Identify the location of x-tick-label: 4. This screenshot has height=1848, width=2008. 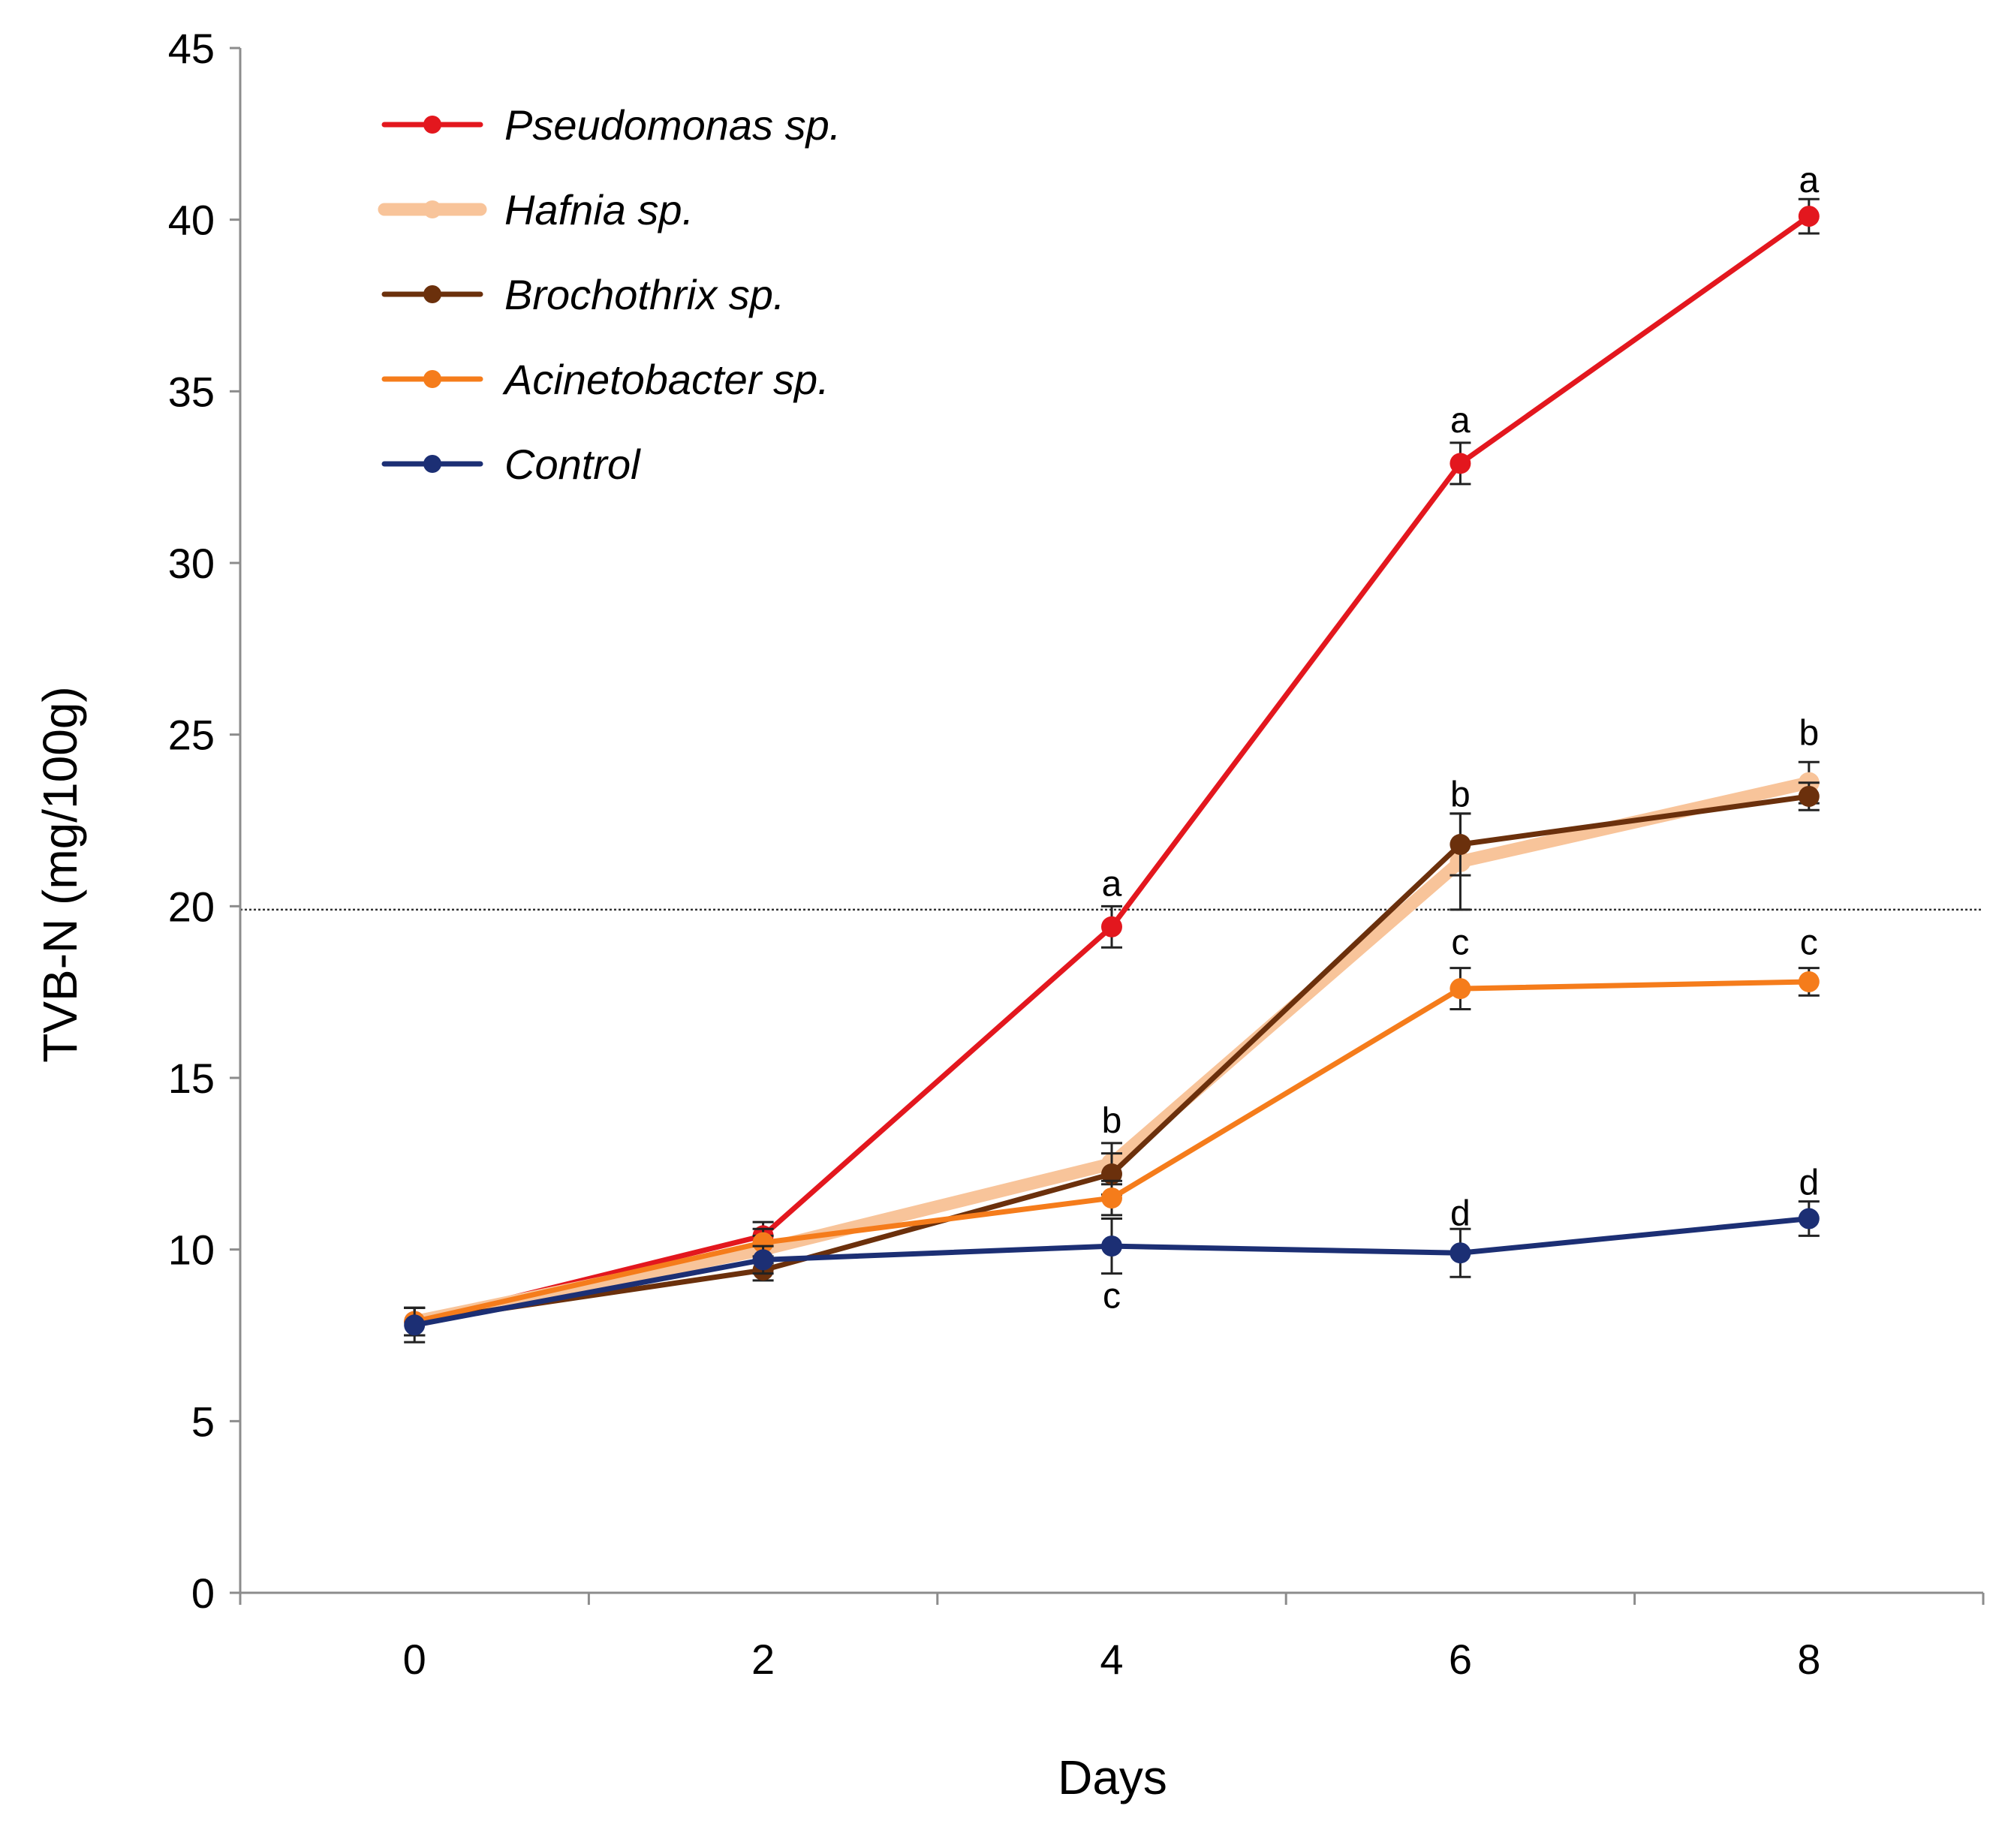
(1111, 1659).